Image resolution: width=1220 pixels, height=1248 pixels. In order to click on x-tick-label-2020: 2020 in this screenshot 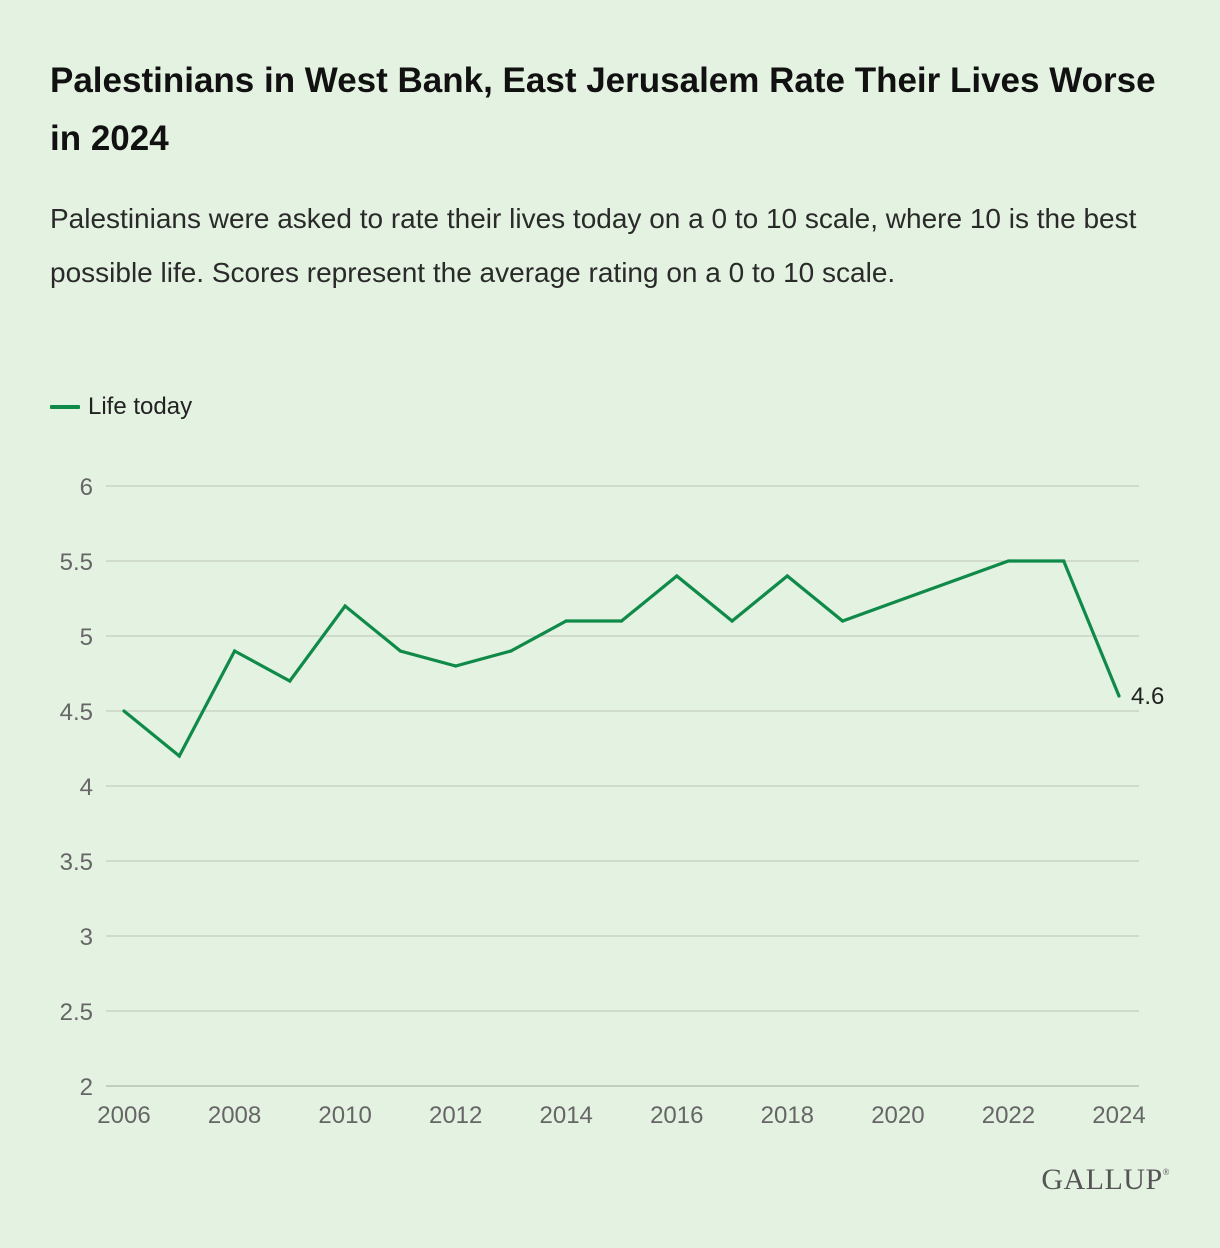, I will do `click(897, 1115)`.